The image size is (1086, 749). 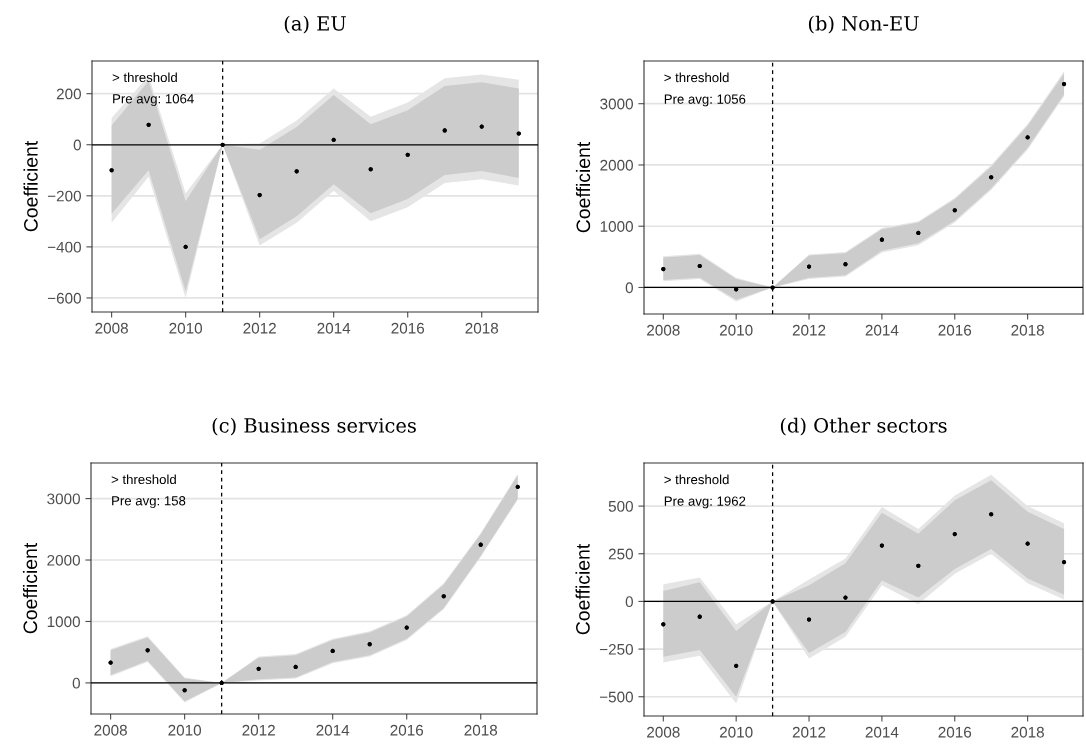 I want to click on y-tick-label: 250, so click(x=620, y=554).